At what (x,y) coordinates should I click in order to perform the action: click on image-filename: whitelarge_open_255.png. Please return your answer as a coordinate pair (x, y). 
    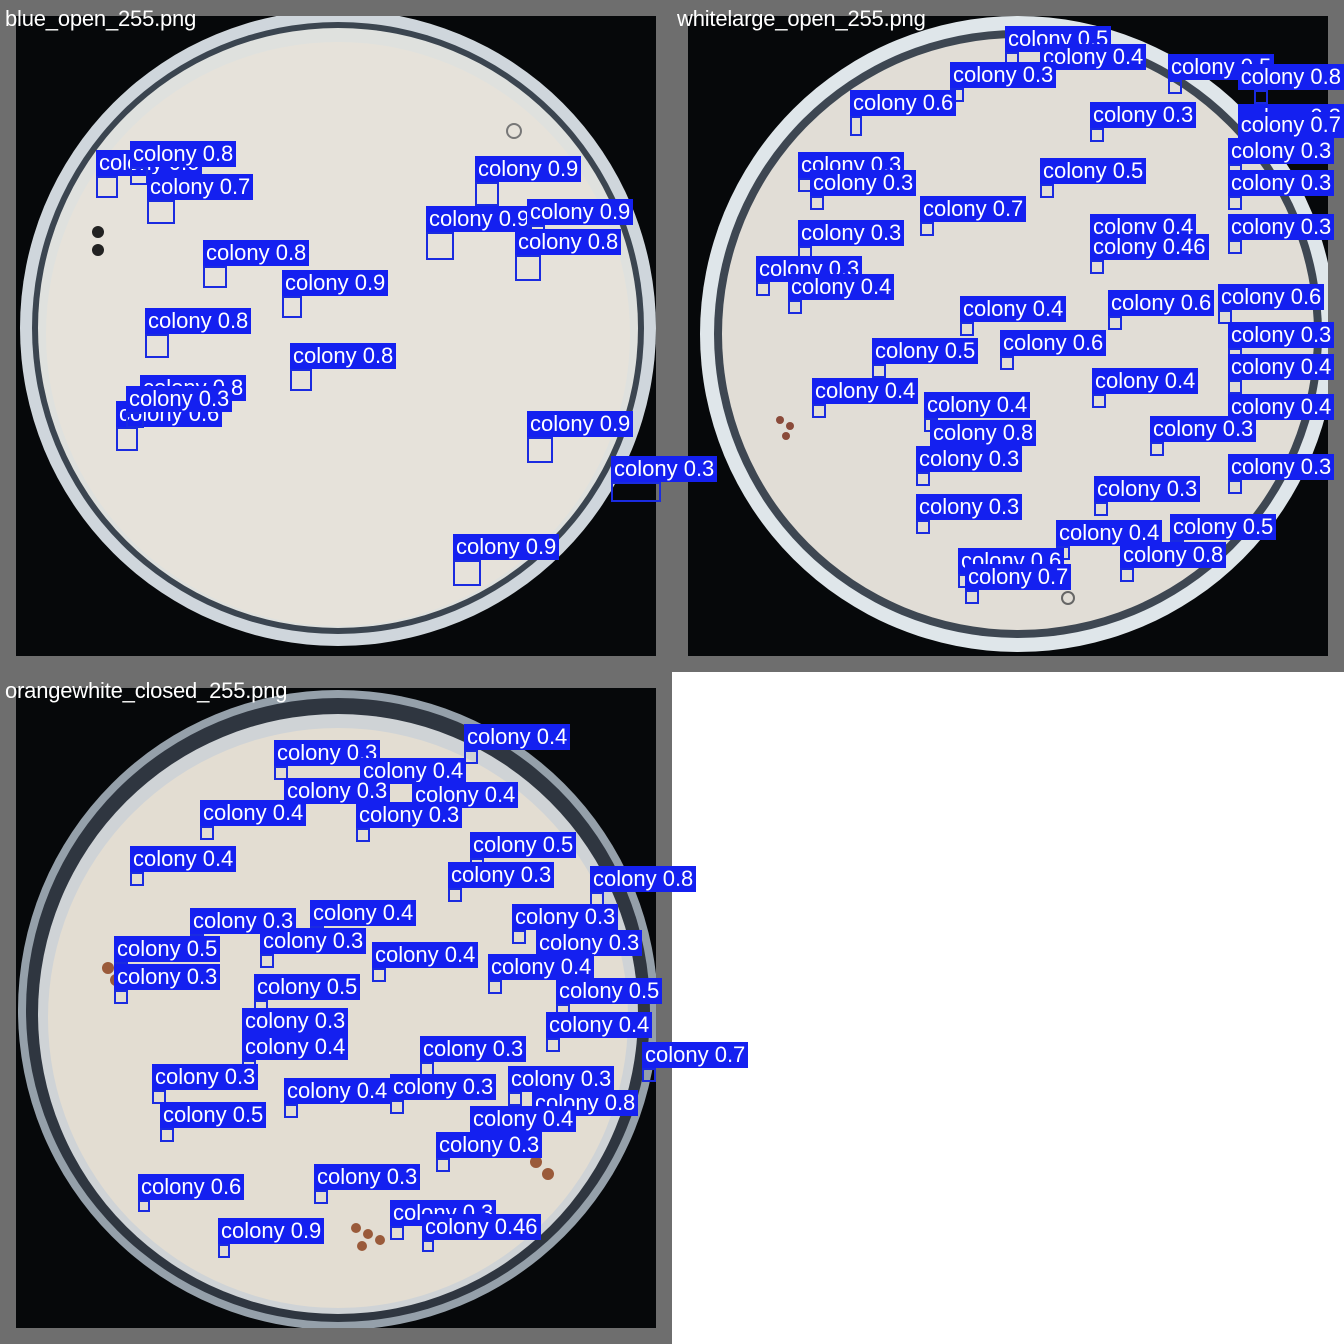
    Looking at the image, I should click on (801, 18).